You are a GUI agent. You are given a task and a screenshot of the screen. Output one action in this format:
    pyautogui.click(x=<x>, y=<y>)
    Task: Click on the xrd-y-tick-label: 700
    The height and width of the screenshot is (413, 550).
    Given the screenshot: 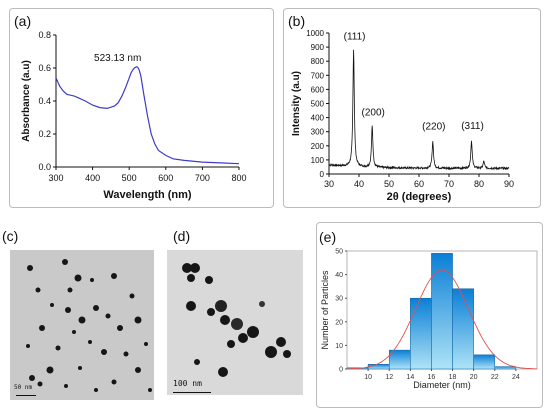 What is the action you would take?
    pyautogui.click(x=318, y=75)
    